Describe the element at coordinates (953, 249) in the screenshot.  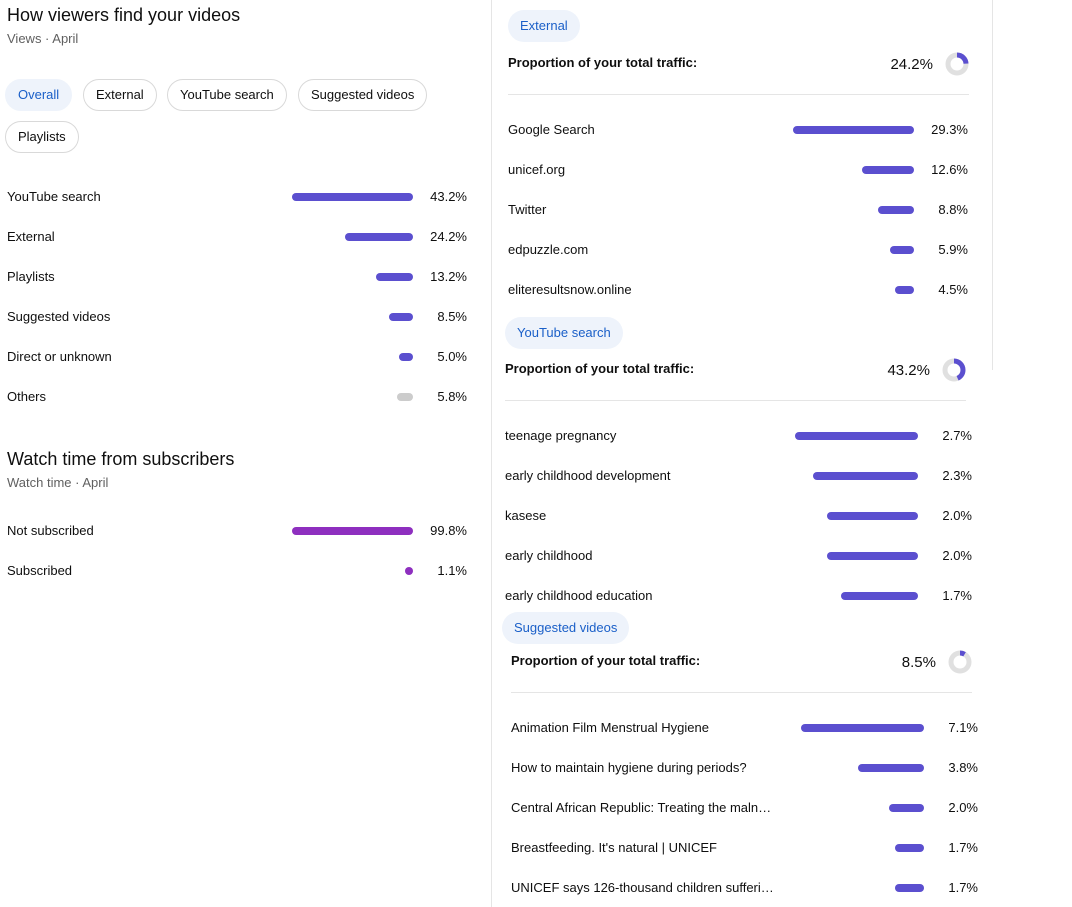
I see `external-row-value: 5.9%` at that location.